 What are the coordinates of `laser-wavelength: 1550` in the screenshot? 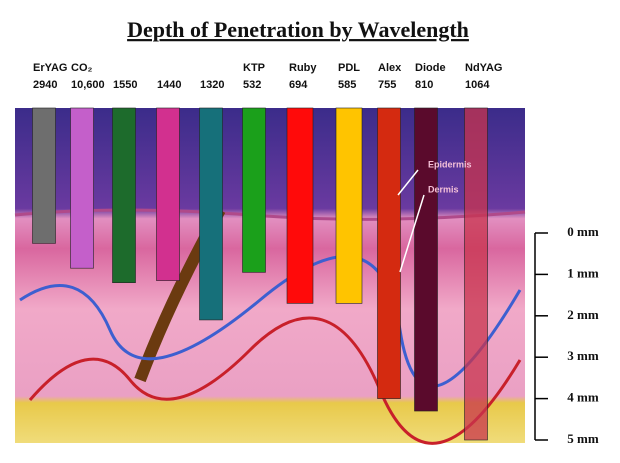 It's located at (125, 85).